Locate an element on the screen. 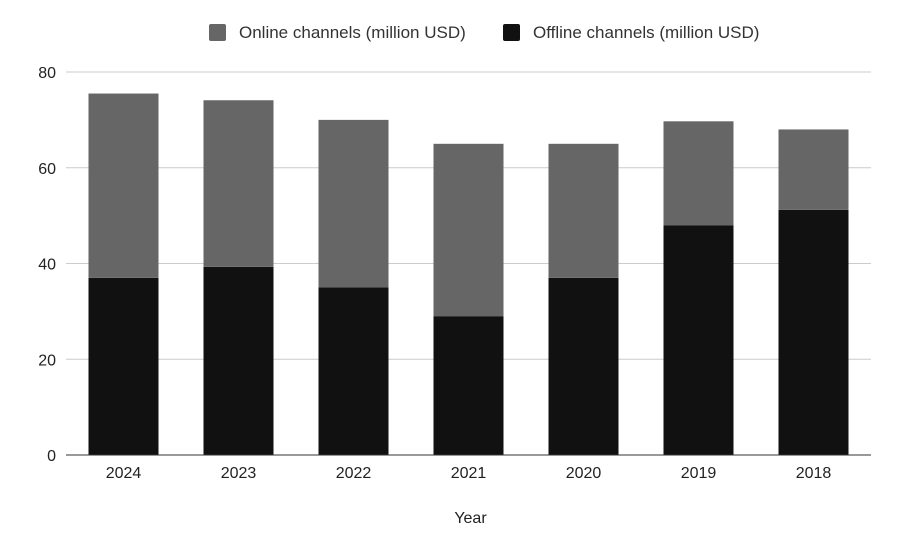 This screenshot has height=554, width=898. x-tick-label: 2020 is located at coordinates (584, 473).